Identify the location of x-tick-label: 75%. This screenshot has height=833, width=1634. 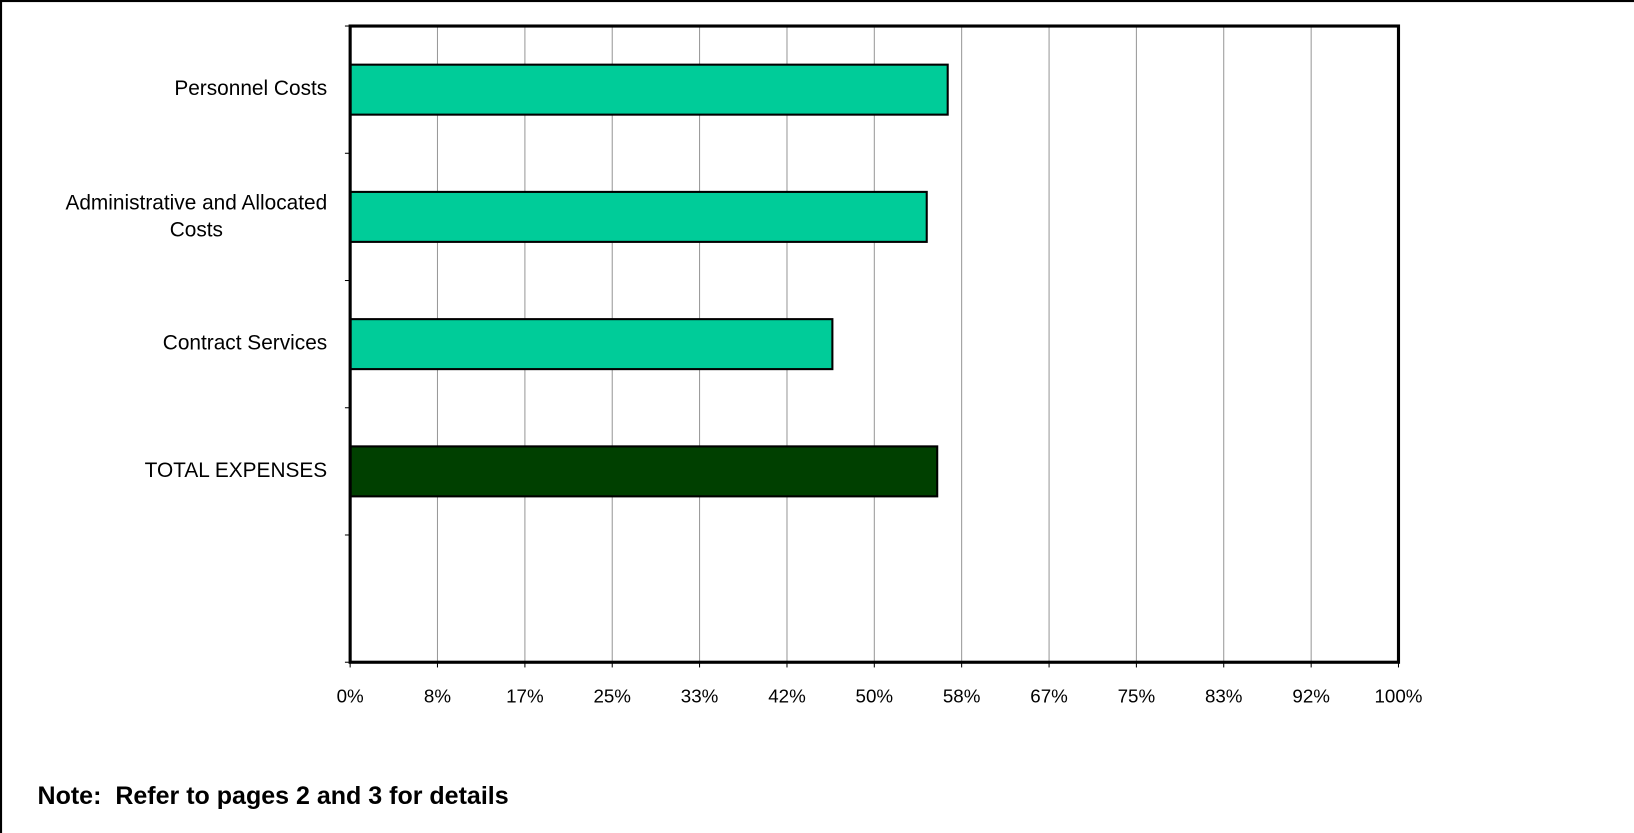
(1137, 696).